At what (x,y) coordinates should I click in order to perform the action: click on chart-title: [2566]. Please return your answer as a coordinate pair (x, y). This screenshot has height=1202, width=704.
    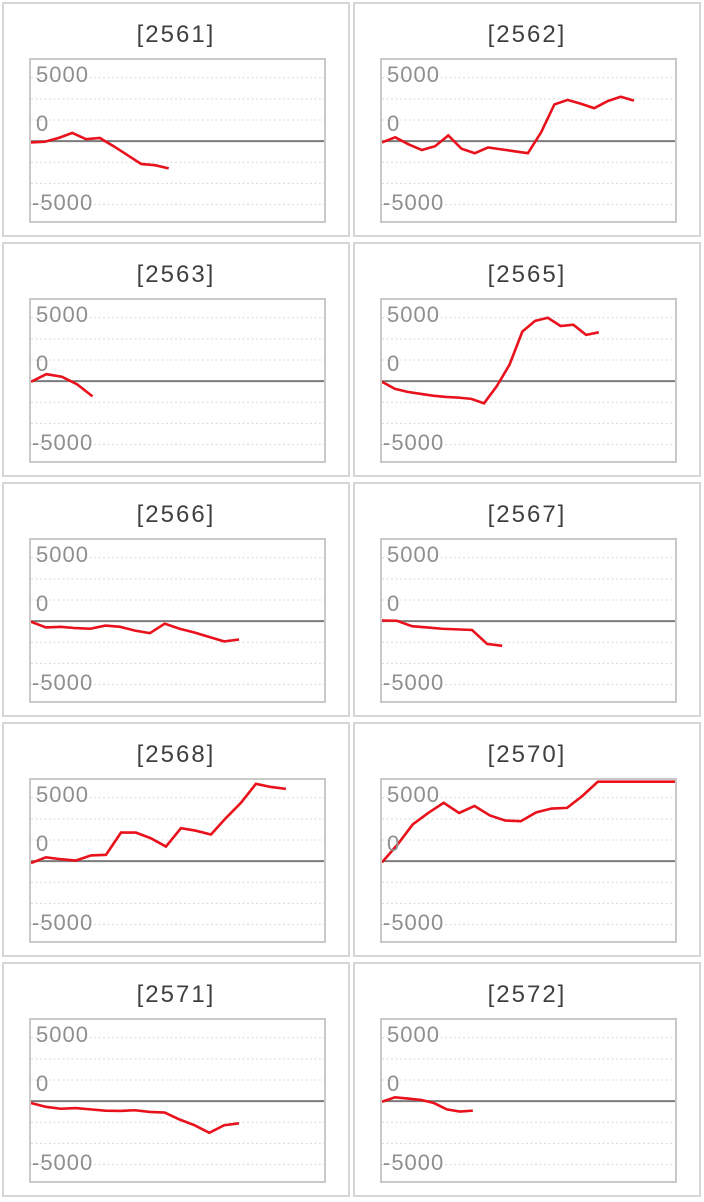
    Looking at the image, I should click on (176, 514).